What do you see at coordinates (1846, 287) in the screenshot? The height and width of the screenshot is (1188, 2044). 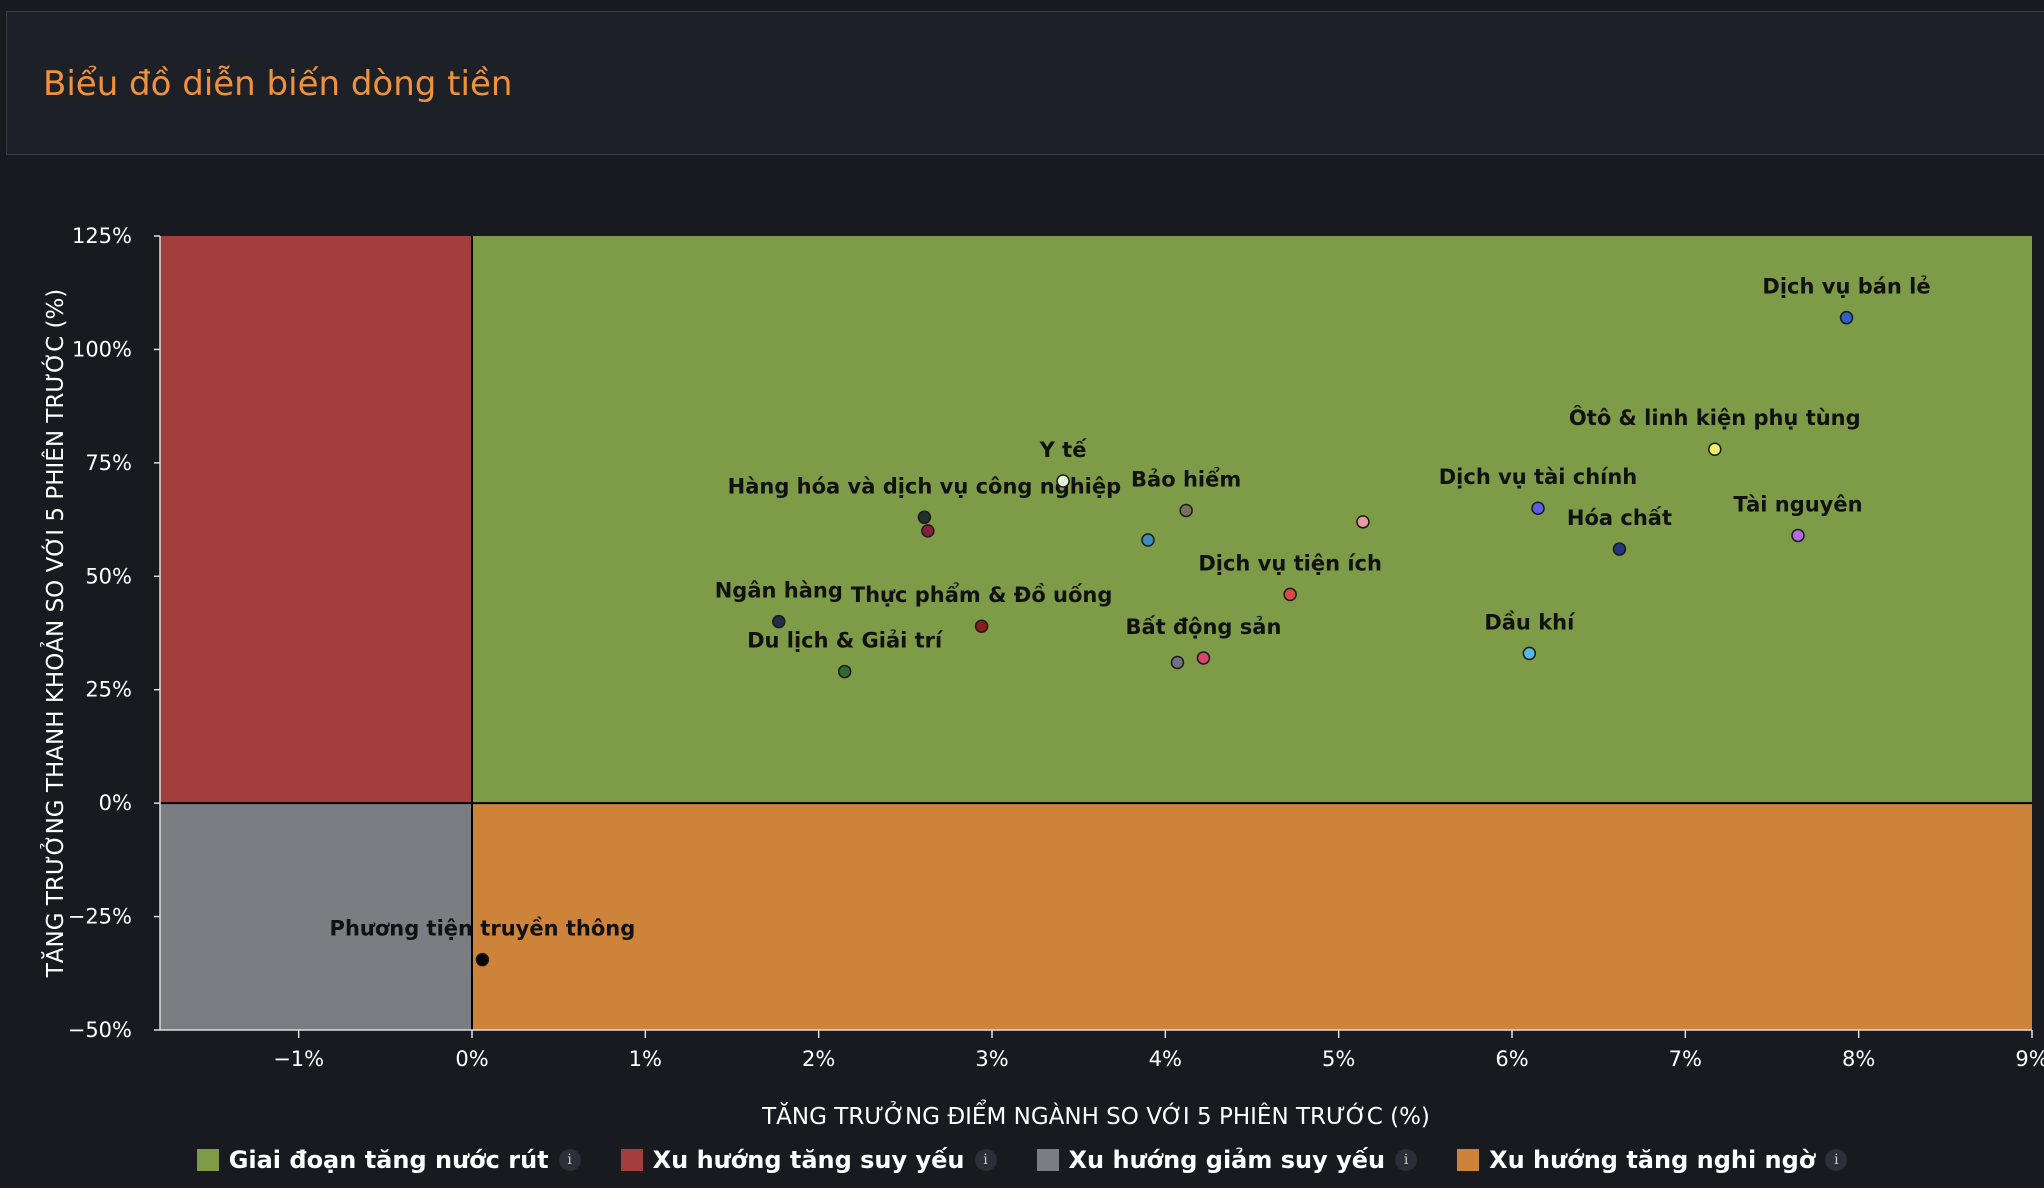 I see `data-point-label: Dịch vụ bán lẻ` at bounding box center [1846, 287].